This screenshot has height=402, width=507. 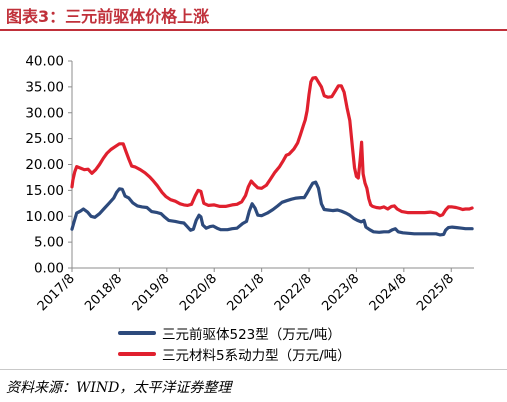 I want to click on x-tick-label: 2017/8, so click(x=56, y=292).